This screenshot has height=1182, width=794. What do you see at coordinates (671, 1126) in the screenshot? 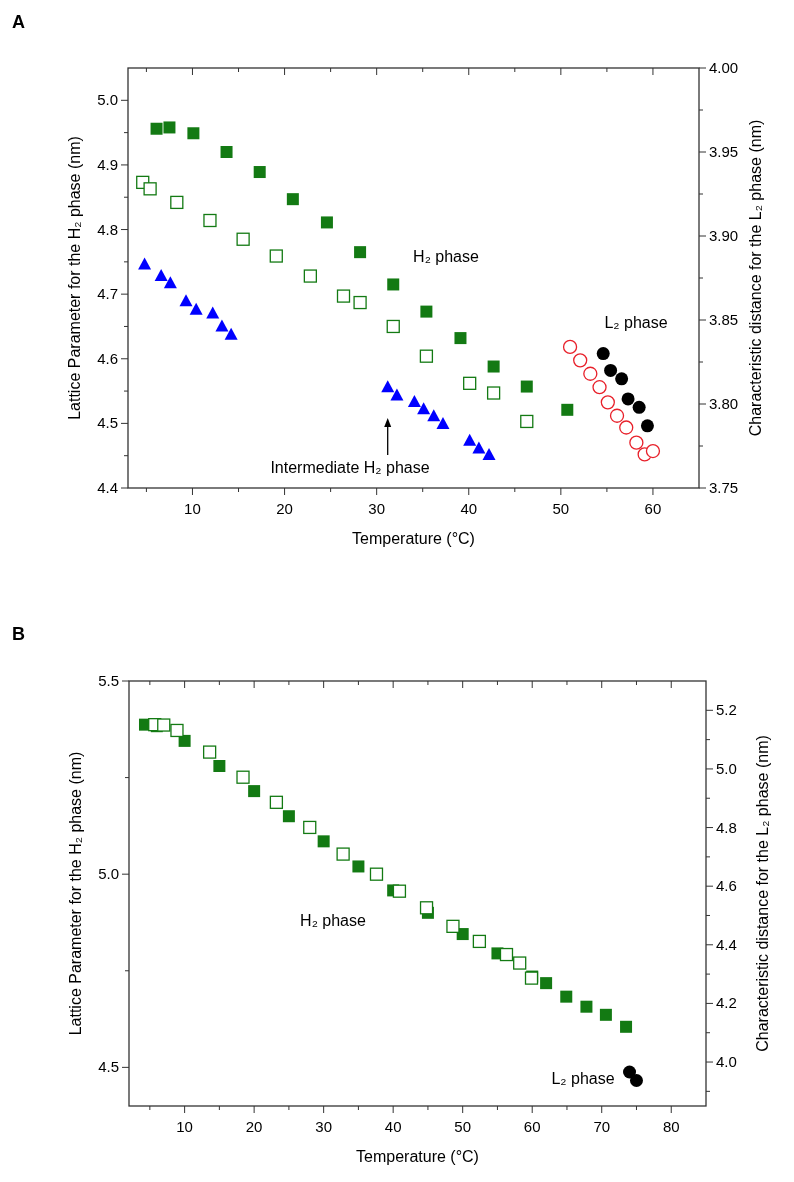
I see `x-tick-label: 80` at bounding box center [671, 1126].